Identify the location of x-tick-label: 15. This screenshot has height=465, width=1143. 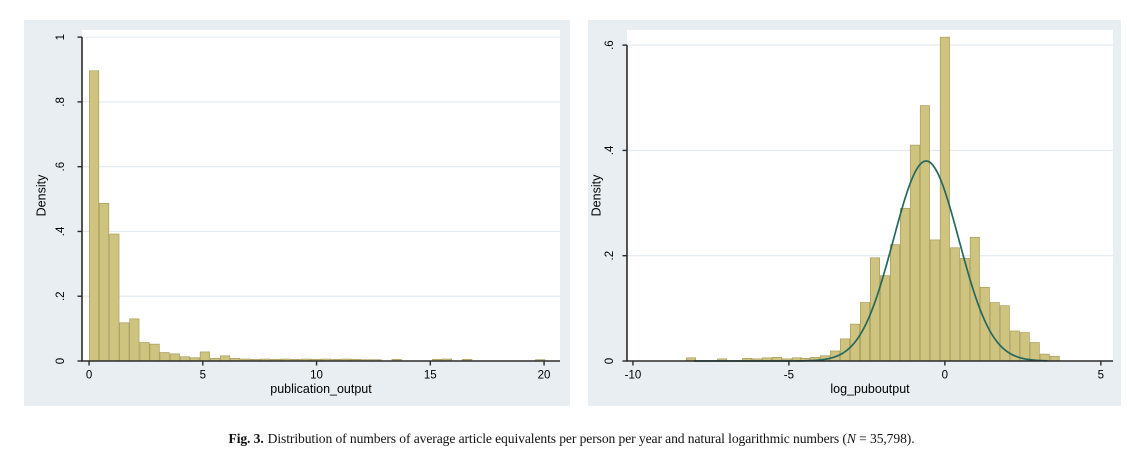
(430, 376).